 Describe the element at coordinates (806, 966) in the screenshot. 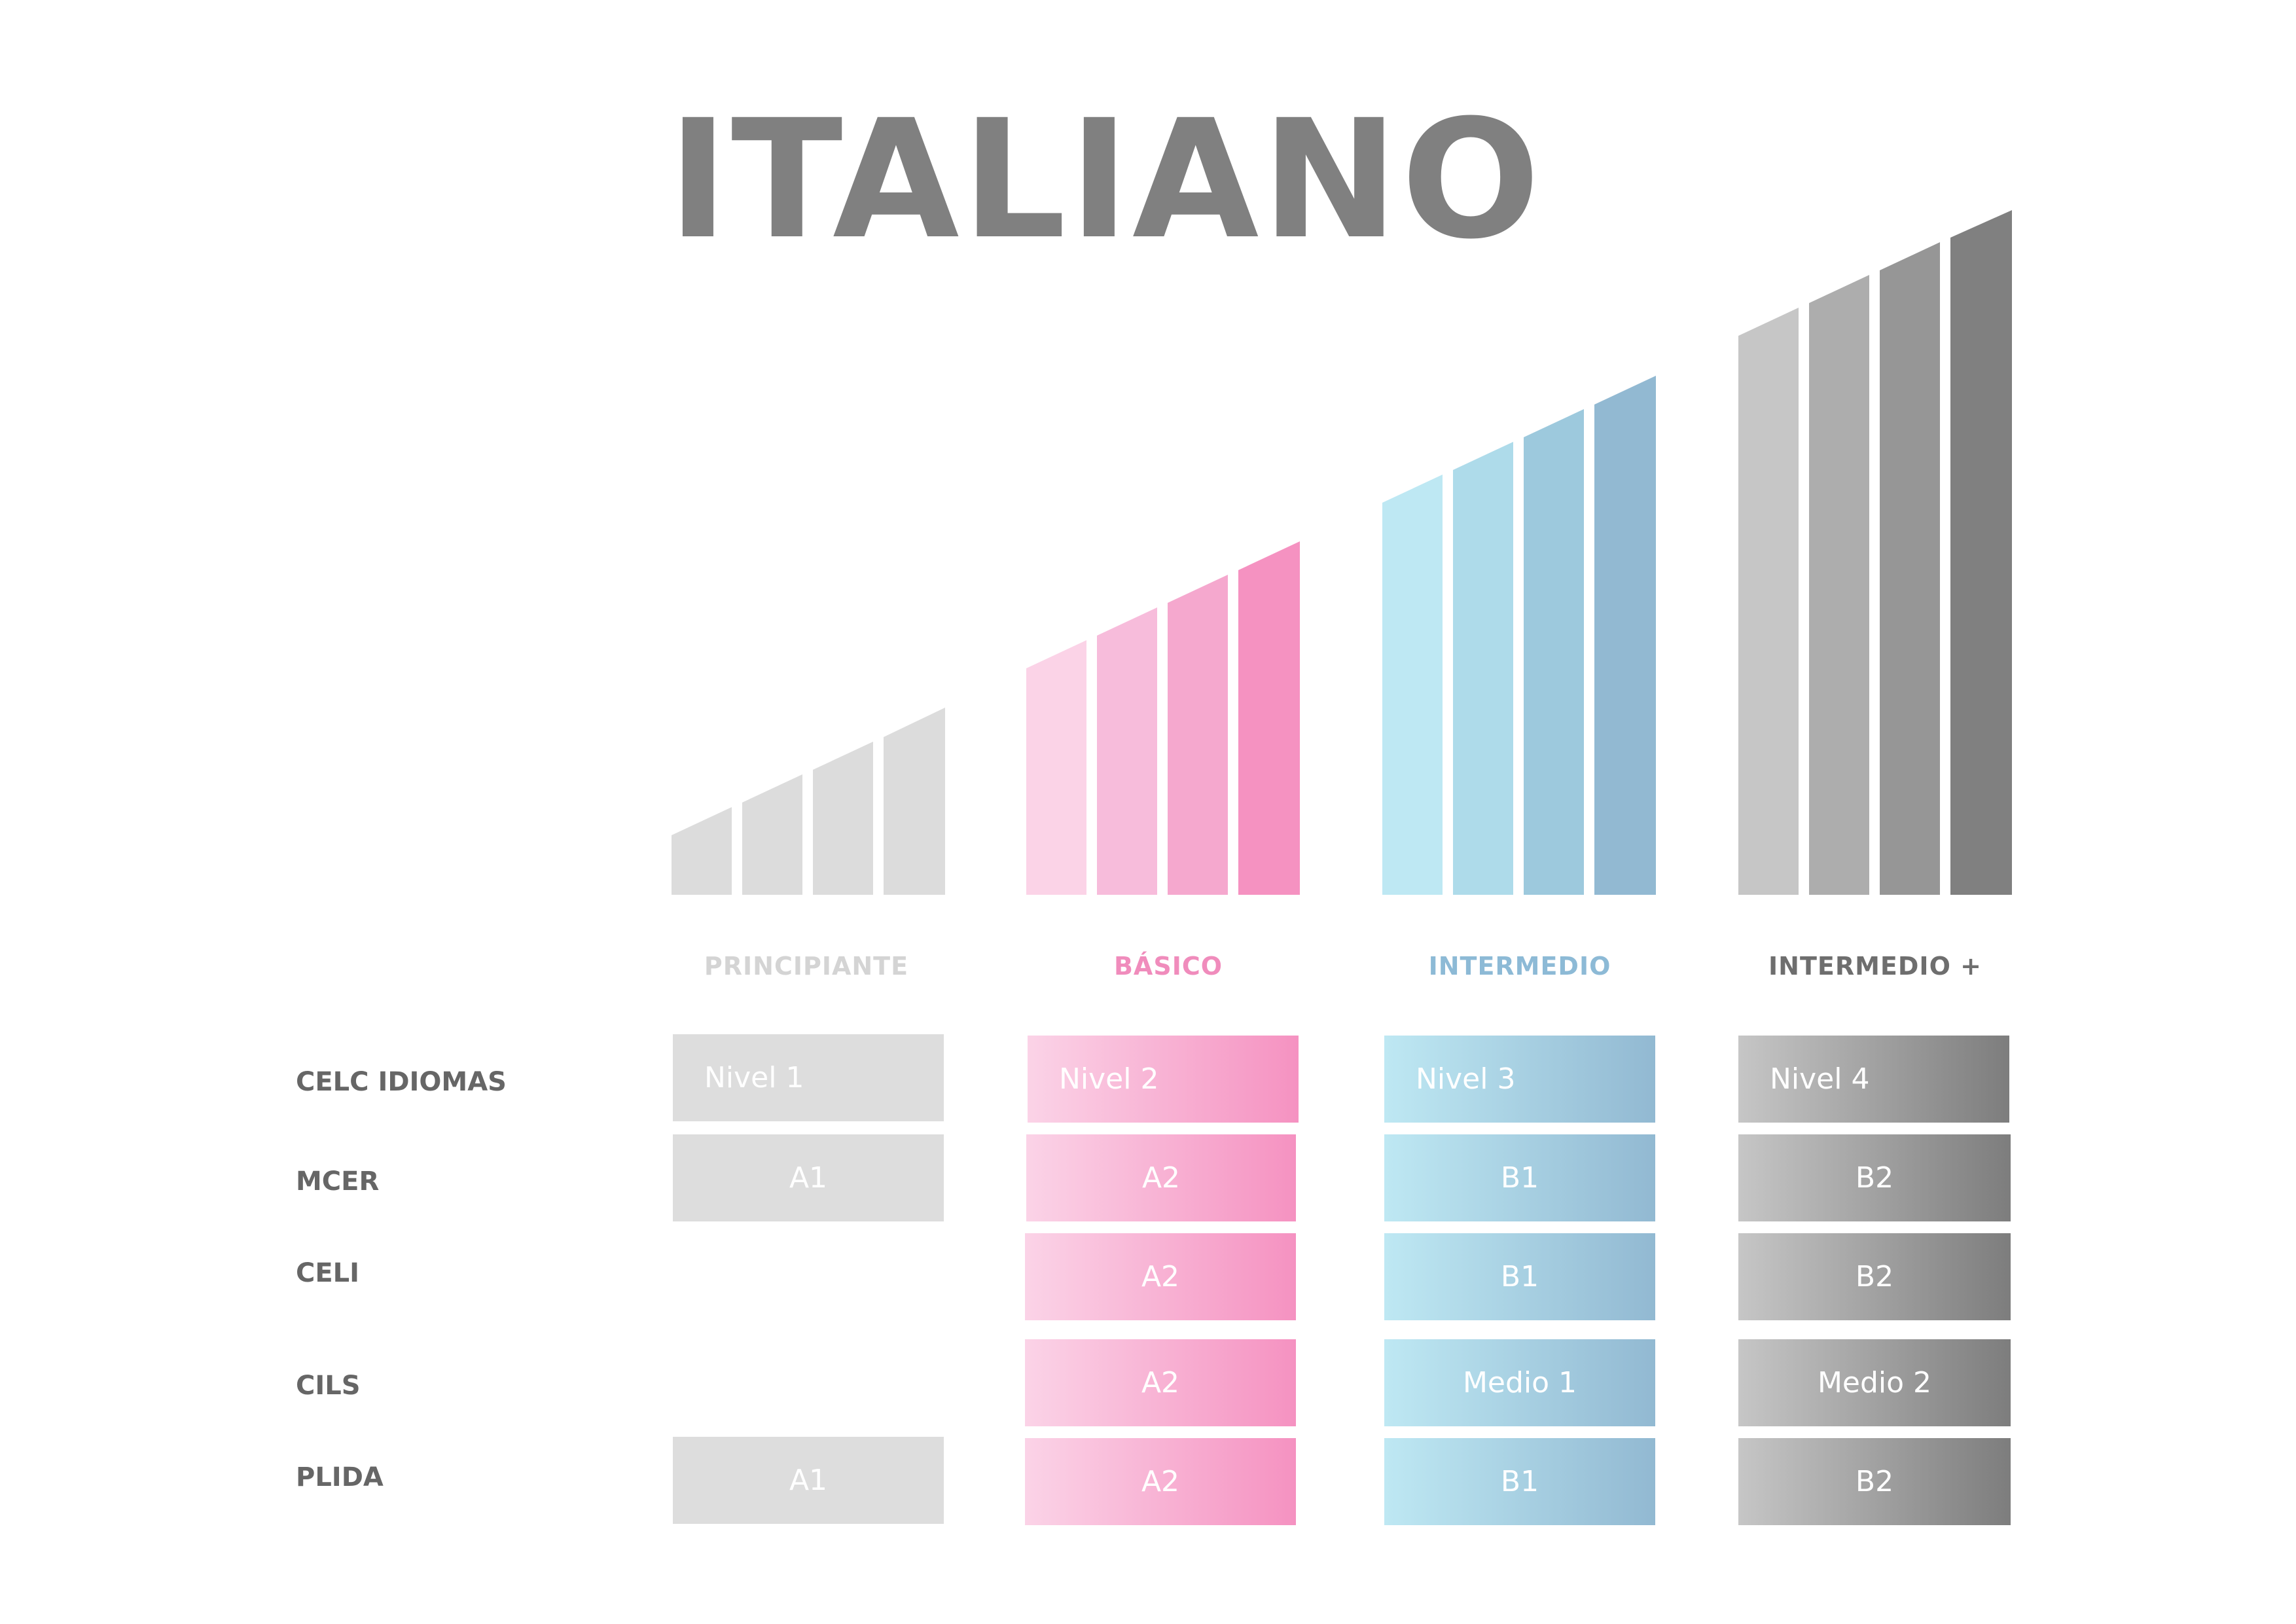

I see `level-label-principiante: PRINCIPIANTE` at that location.